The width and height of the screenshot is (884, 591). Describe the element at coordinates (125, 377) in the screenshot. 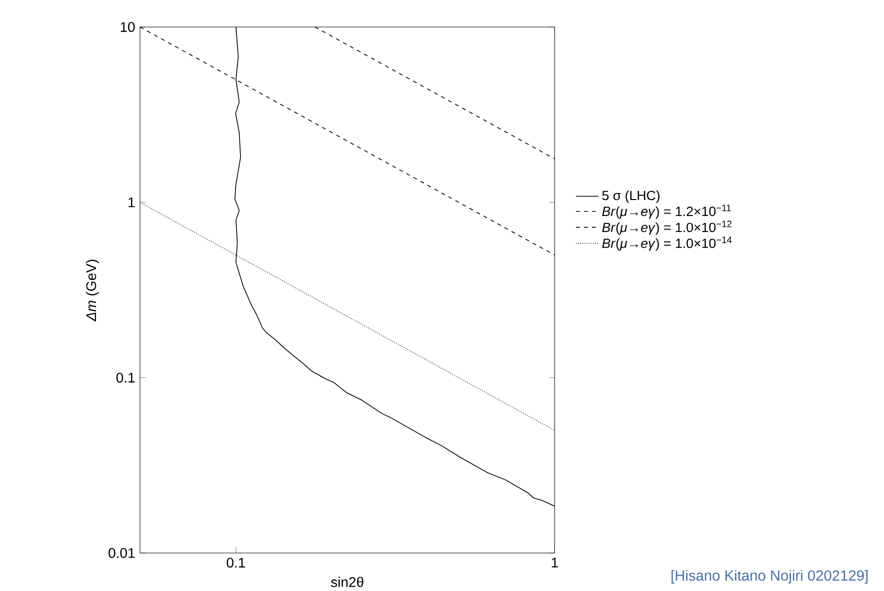

I see `y-tick-label: 0.1` at that location.